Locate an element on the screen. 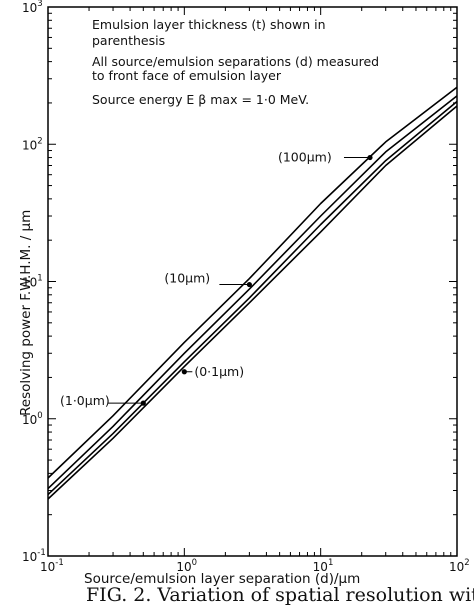  note-line-2: parenthesis is located at coordinates (128, 40).